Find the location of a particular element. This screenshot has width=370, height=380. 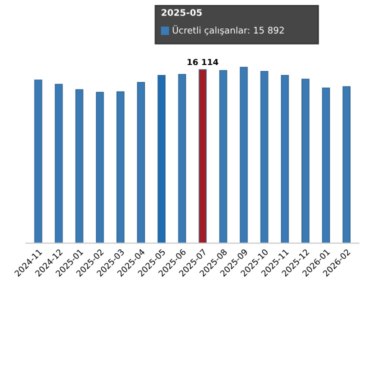

text: Ücretli çalışanlar: 15 892 is located at coordinates (228, 30).